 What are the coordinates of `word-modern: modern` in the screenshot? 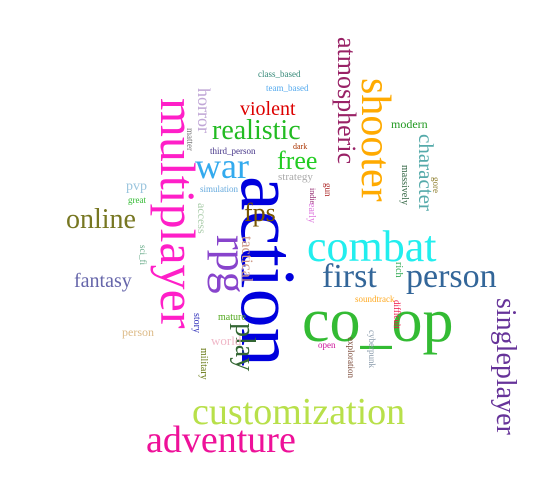 It's located at (409, 124).